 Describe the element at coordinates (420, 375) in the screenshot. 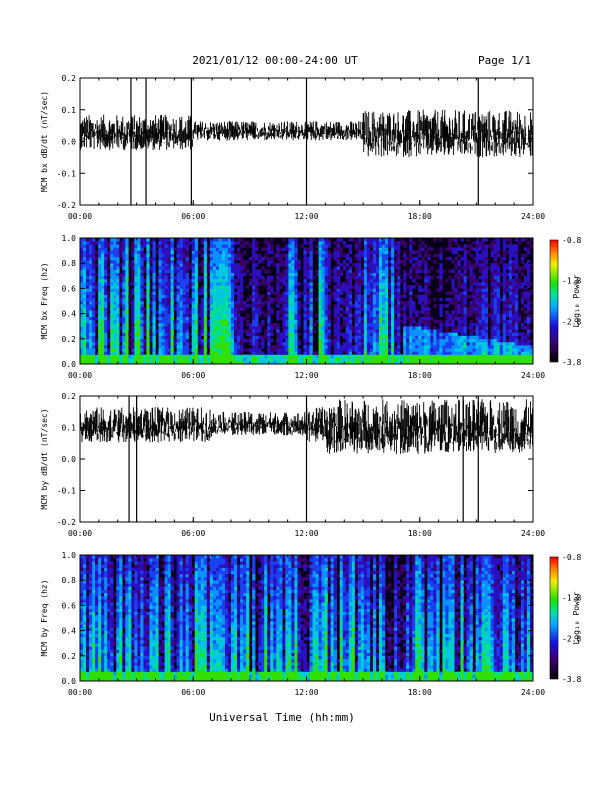

I see `x-tick-label: 18:00` at that location.